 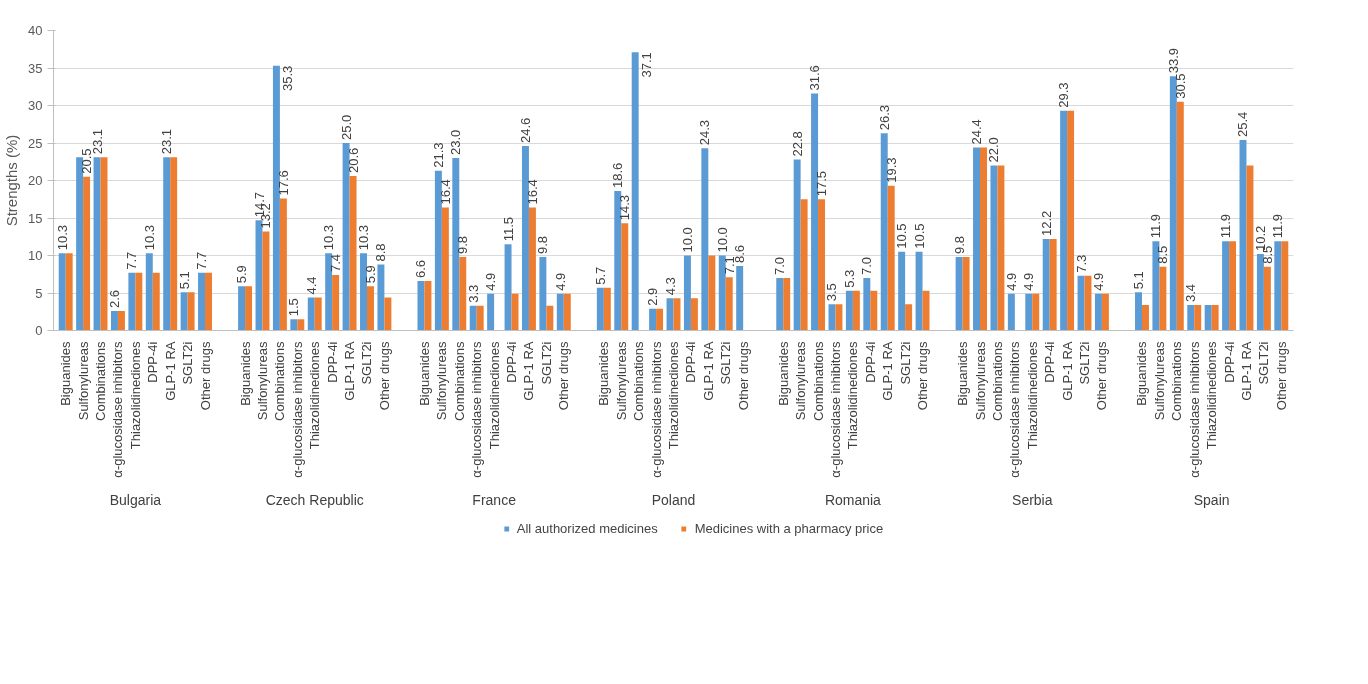 What do you see at coordinates (705, 132) in the screenshot?
I see `data-label: 24.3` at bounding box center [705, 132].